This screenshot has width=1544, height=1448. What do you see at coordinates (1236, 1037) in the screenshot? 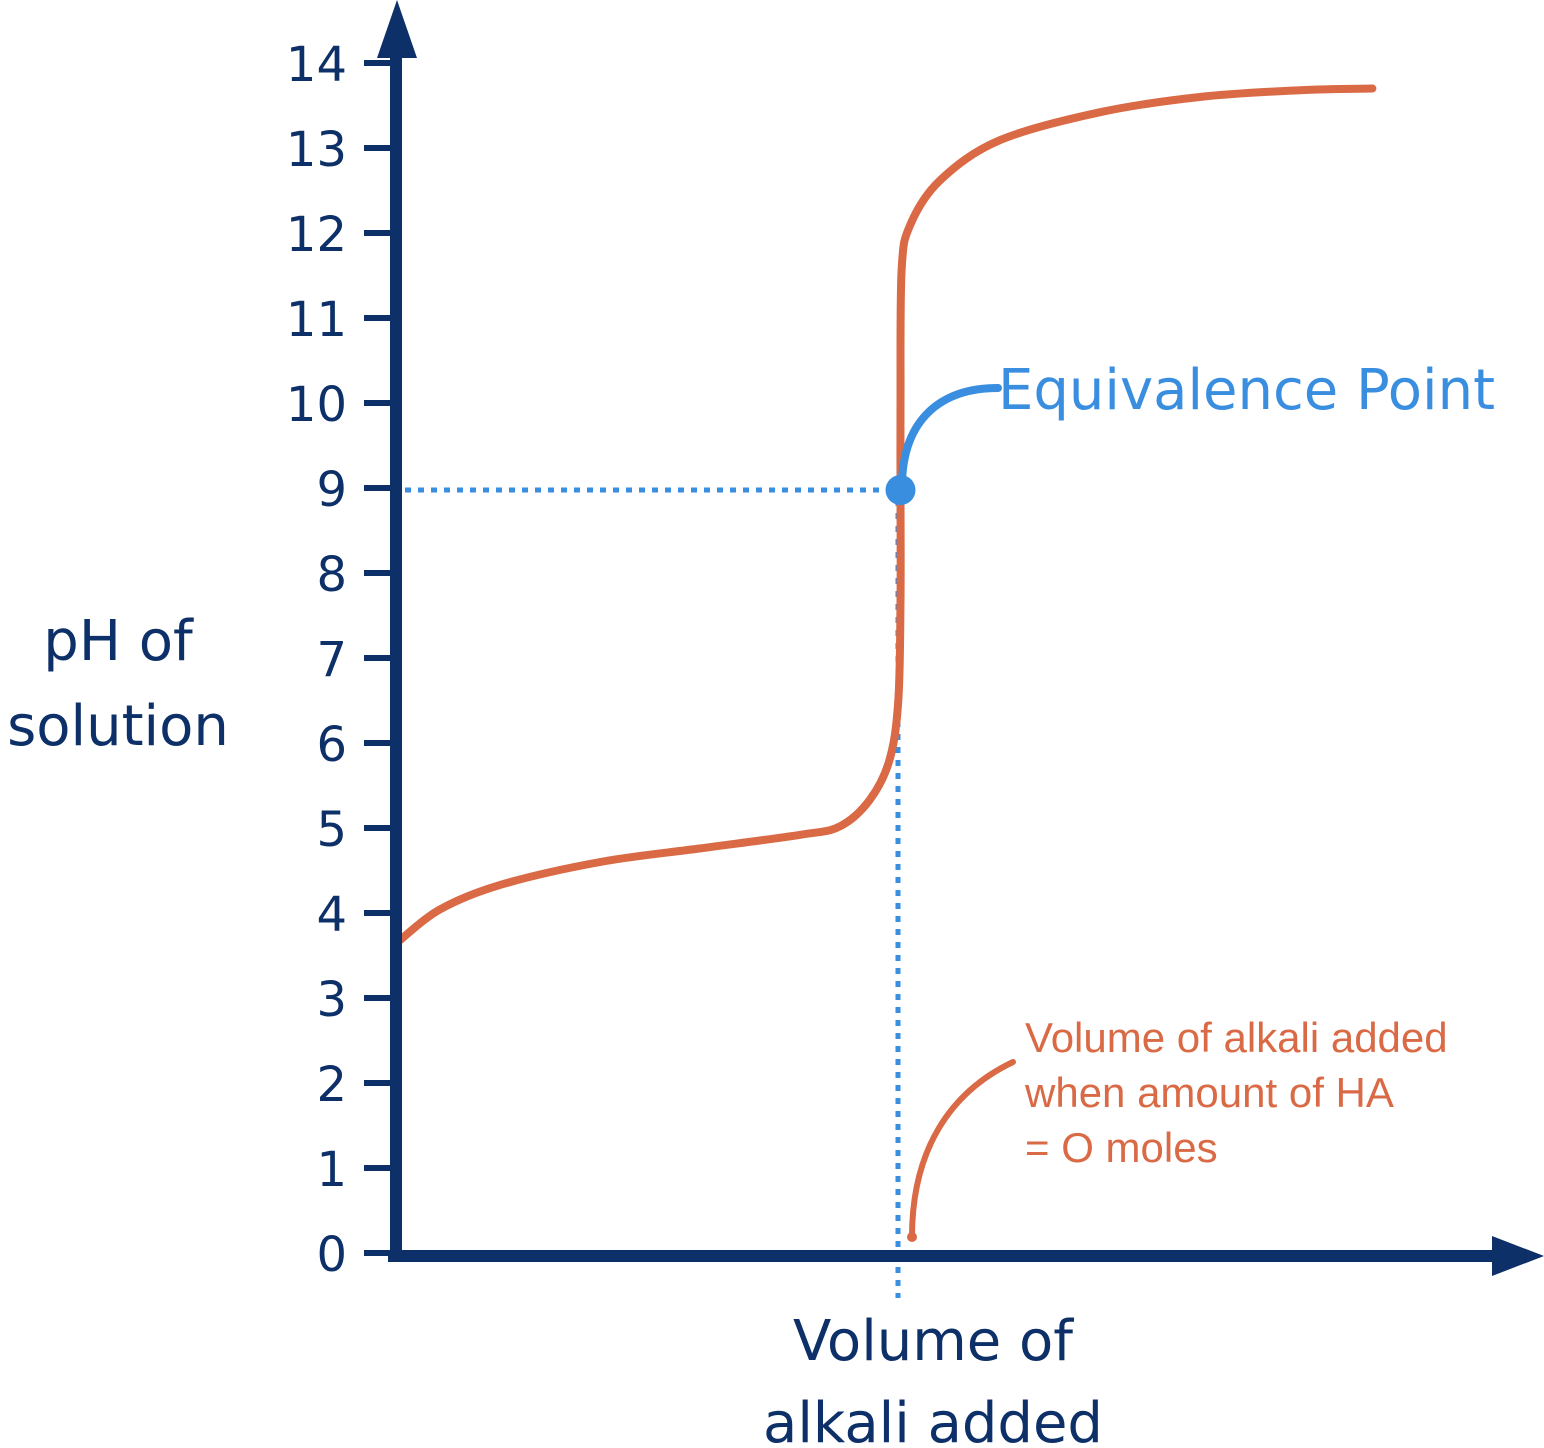
I see `annotation-line-1: Volume of alkali added` at bounding box center [1236, 1037].